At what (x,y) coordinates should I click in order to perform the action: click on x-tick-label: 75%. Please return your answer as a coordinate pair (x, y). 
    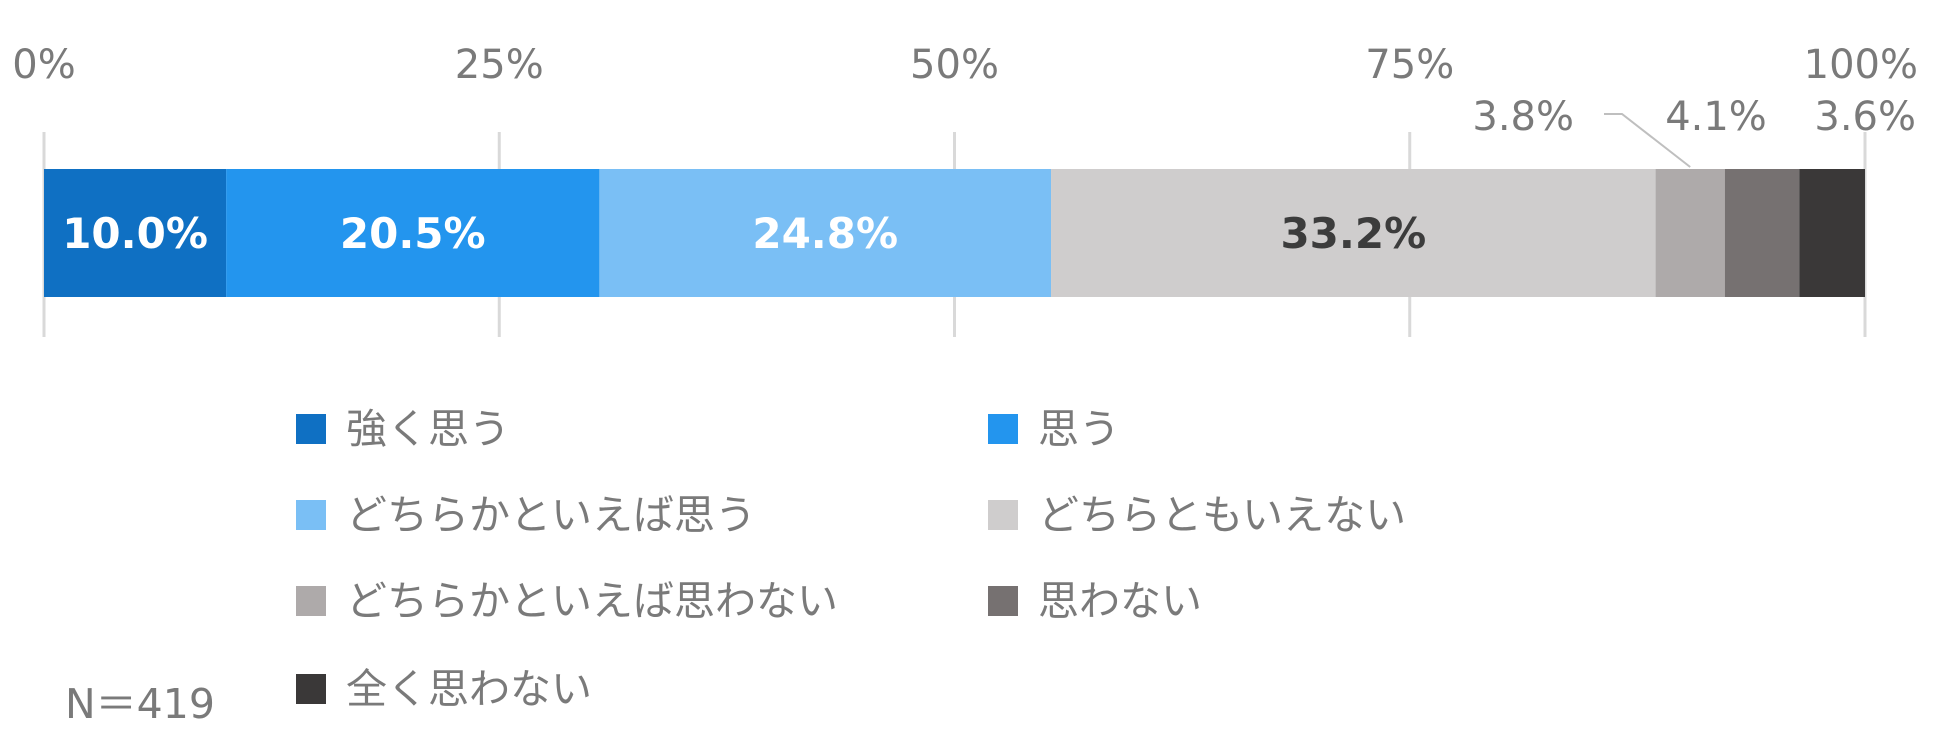
    Looking at the image, I should click on (1409, 65).